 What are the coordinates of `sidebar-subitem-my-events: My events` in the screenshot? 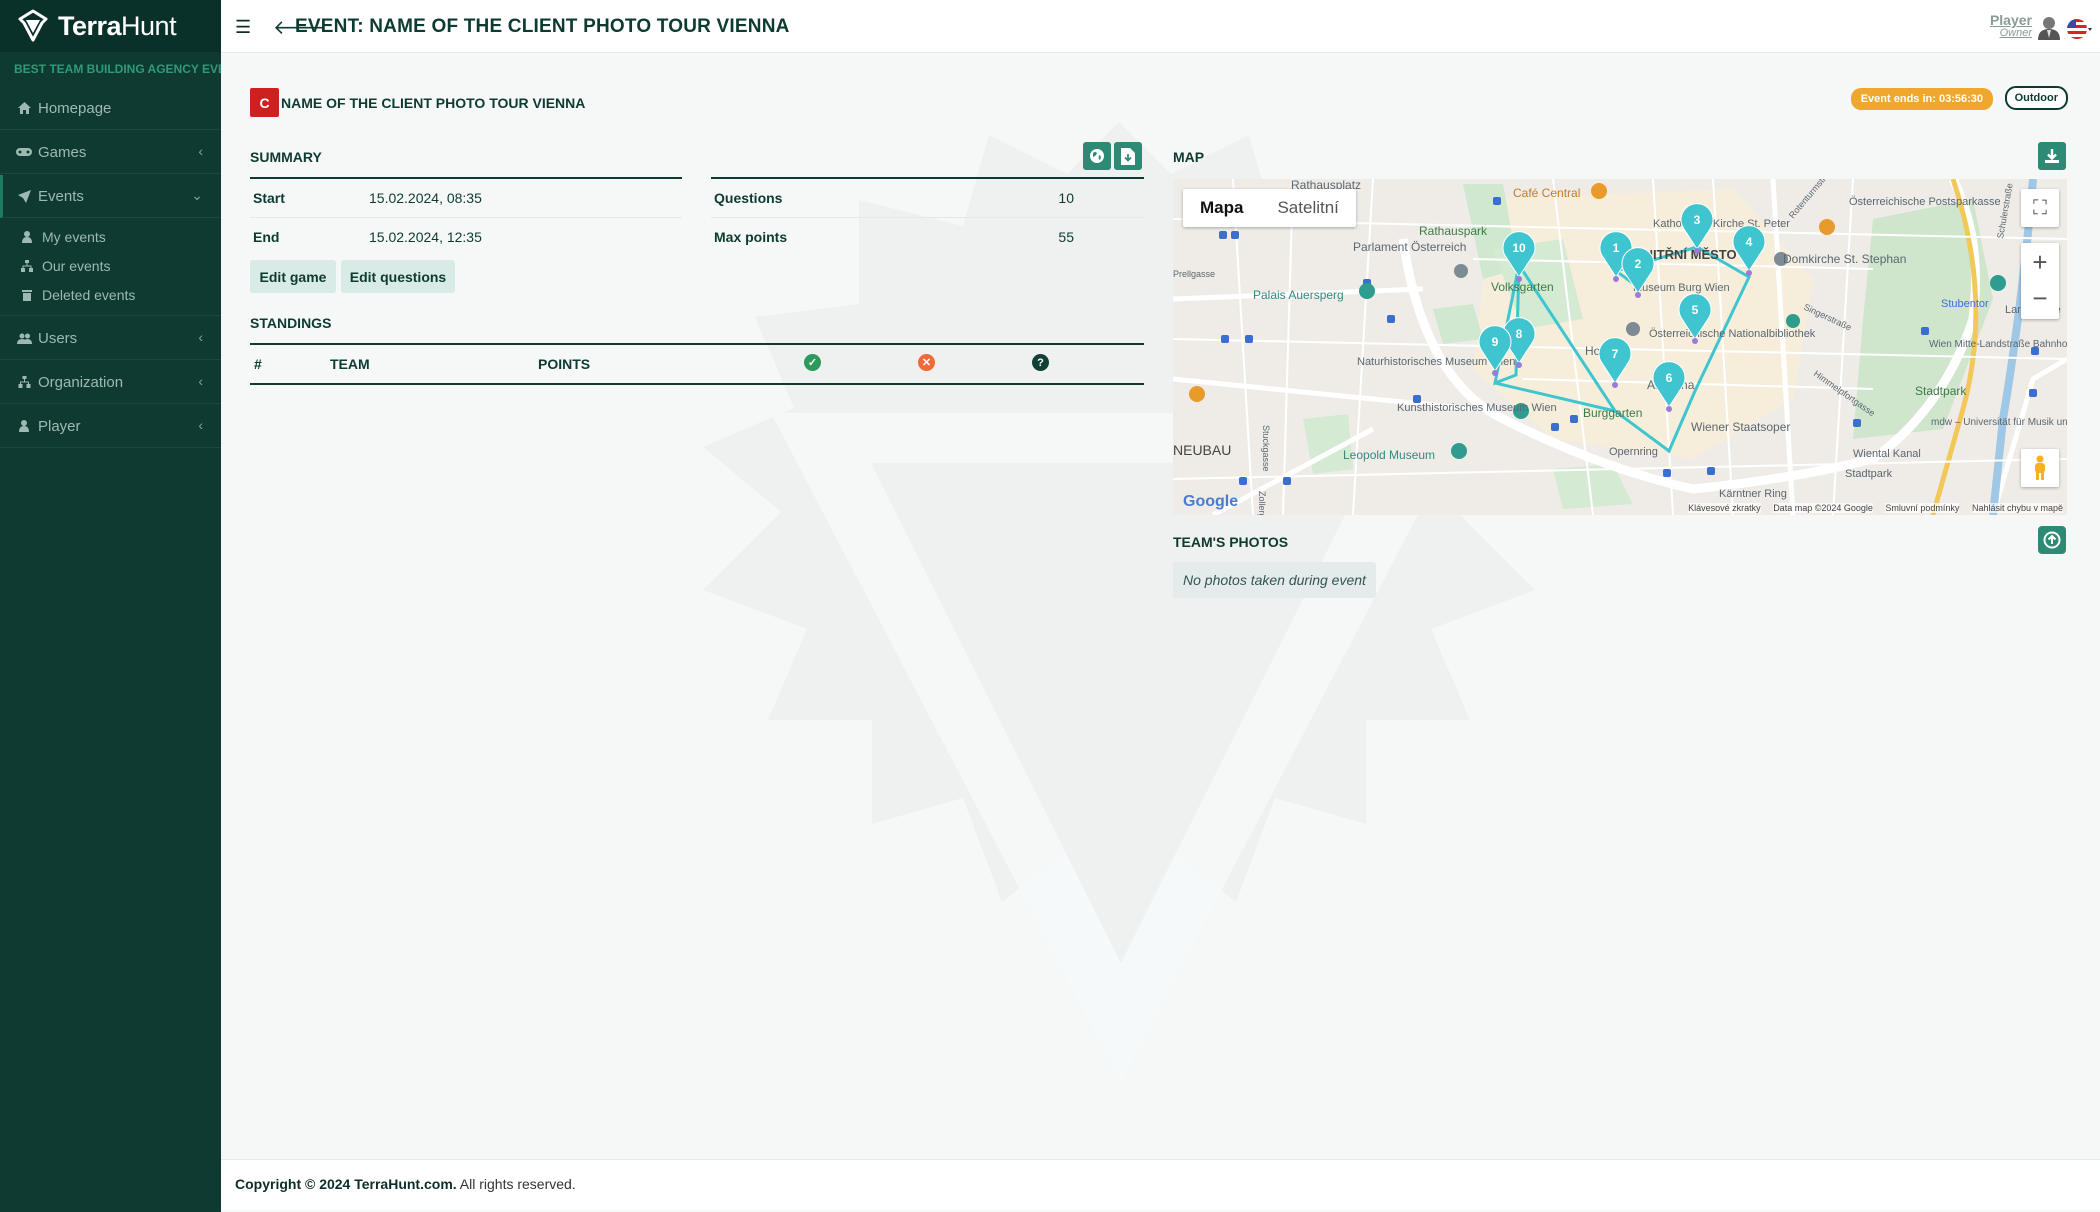 It's located at (110, 236).